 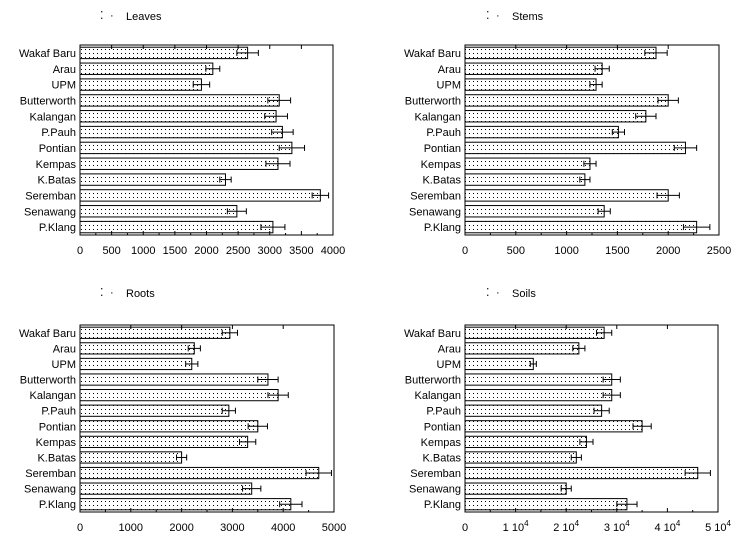 What do you see at coordinates (566, 526) in the screenshot?
I see `x-tick-label: 2 104` at bounding box center [566, 526].